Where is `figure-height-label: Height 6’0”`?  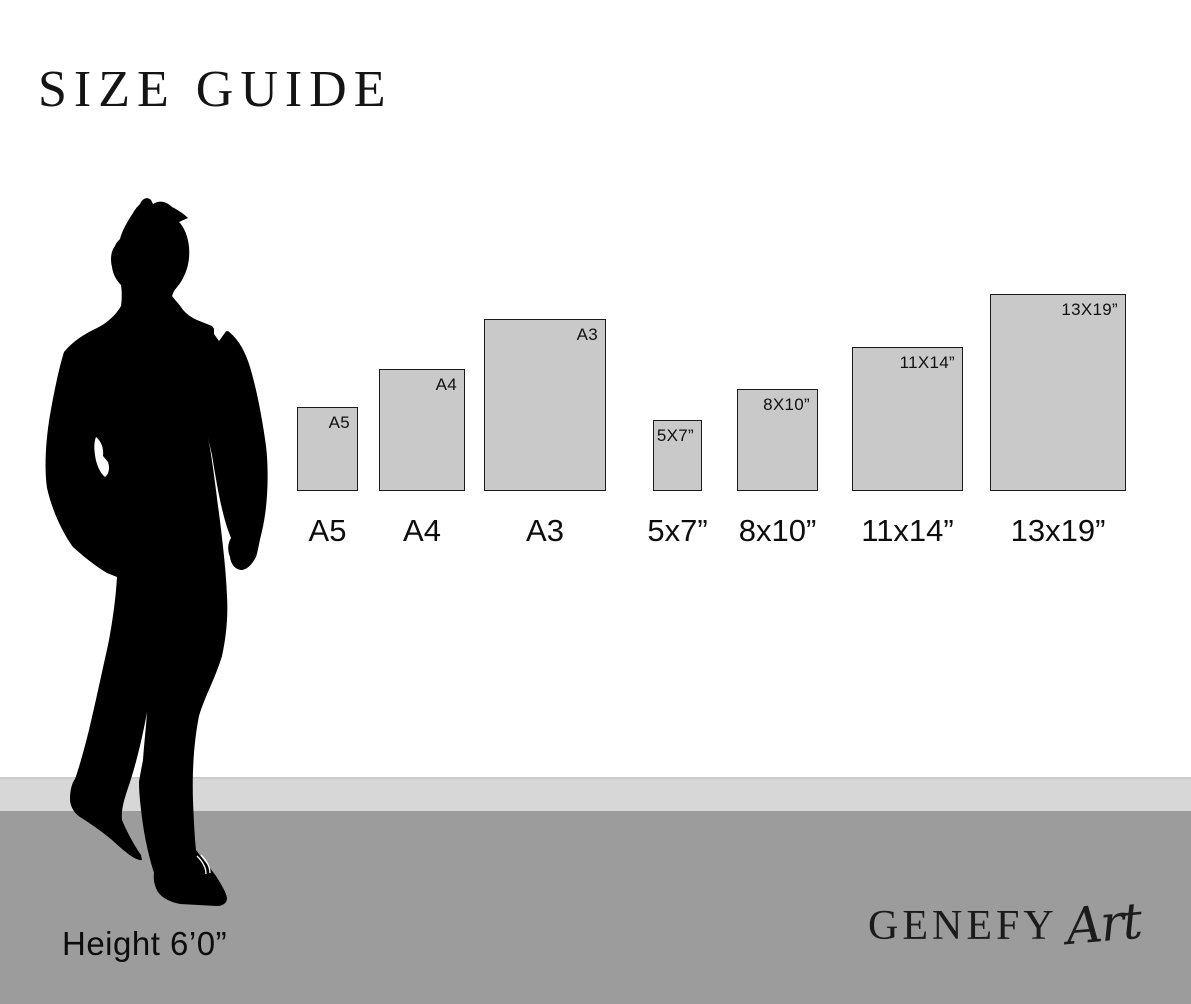 figure-height-label: Height 6’0” is located at coordinates (145, 943).